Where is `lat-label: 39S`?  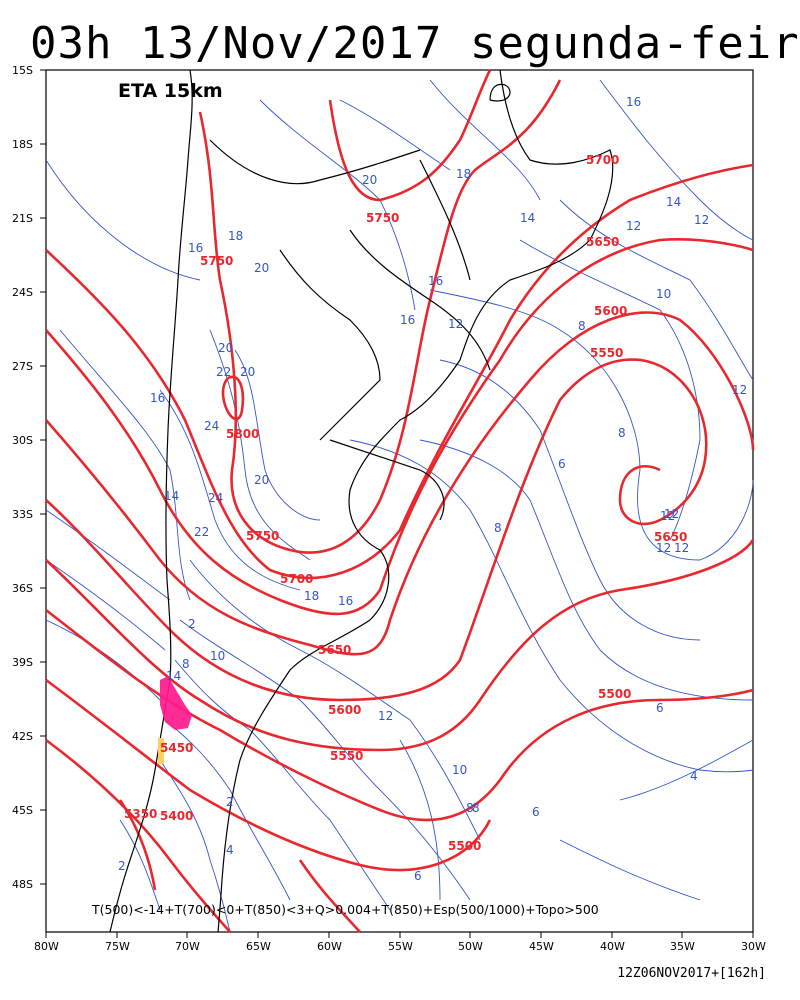
lat-label: 39S is located at coordinates (22, 662).